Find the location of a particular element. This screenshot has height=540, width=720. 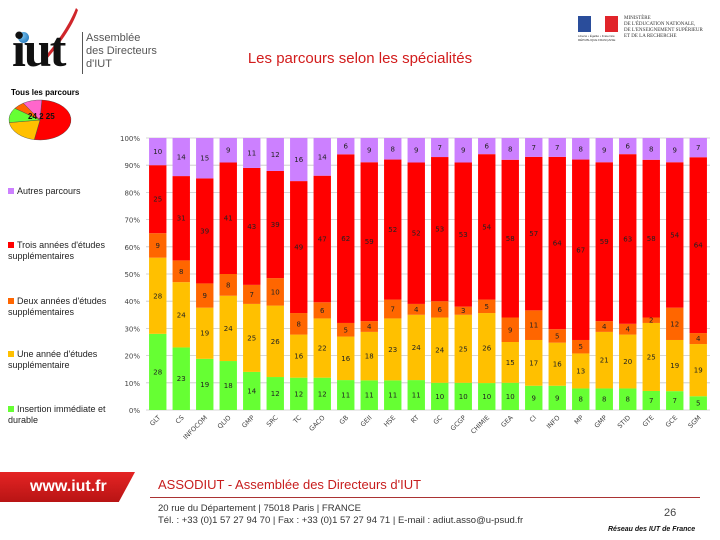

bar-value-label: 53 is located at coordinates (463, 235).